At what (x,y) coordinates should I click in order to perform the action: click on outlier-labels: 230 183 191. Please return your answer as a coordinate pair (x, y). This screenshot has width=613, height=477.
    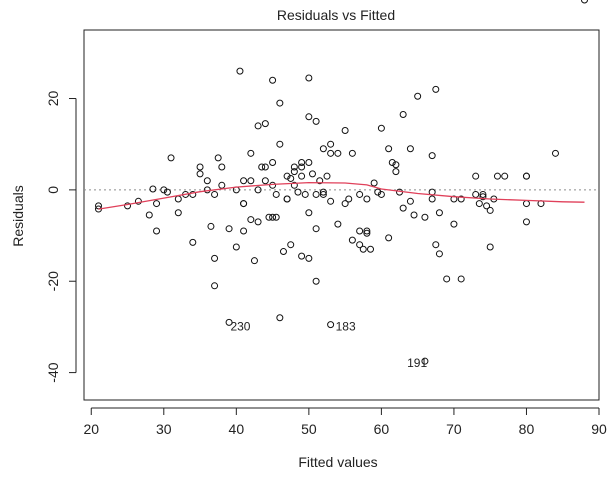
    Looking at the image, I should click on (328, 345).